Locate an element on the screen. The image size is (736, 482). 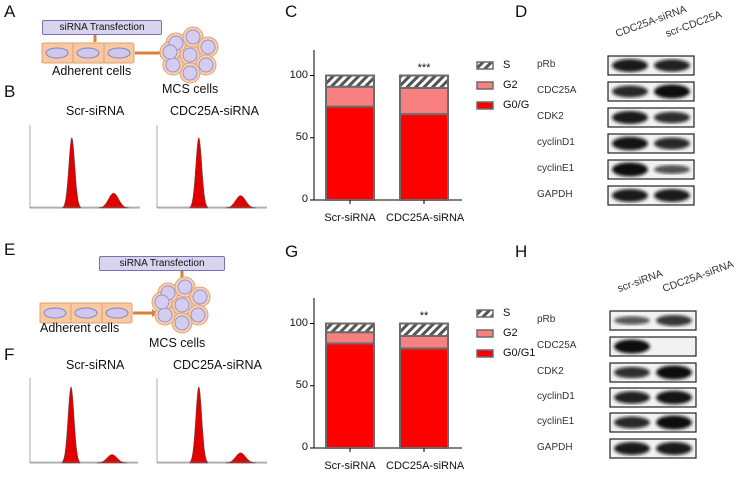
panel-label-a: A is located at coordinates (10, 11).